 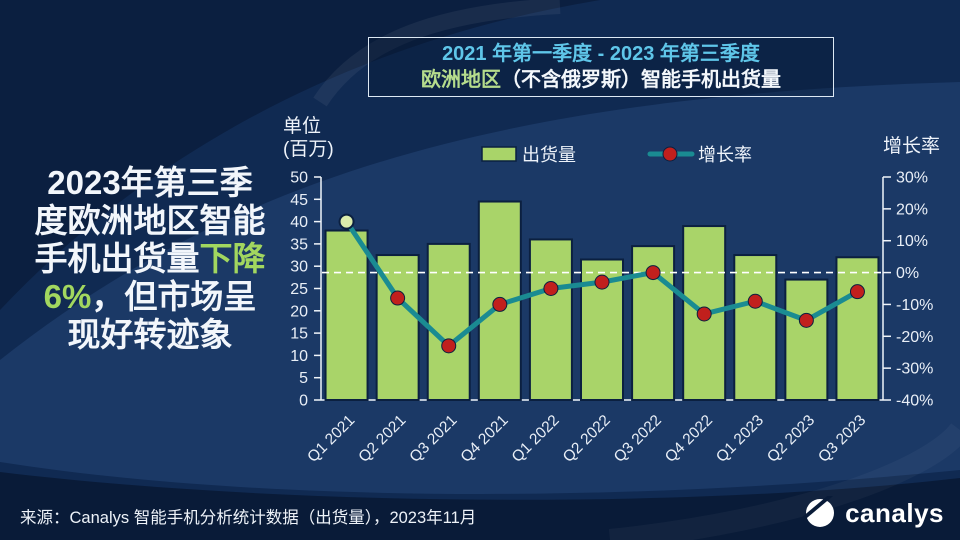 What do you see at coordinates (641, 80) in the screenshot?
I see `chart-title-rest: （不含俄罗斯）智能手机出货量` at bounding box center [641, 80].